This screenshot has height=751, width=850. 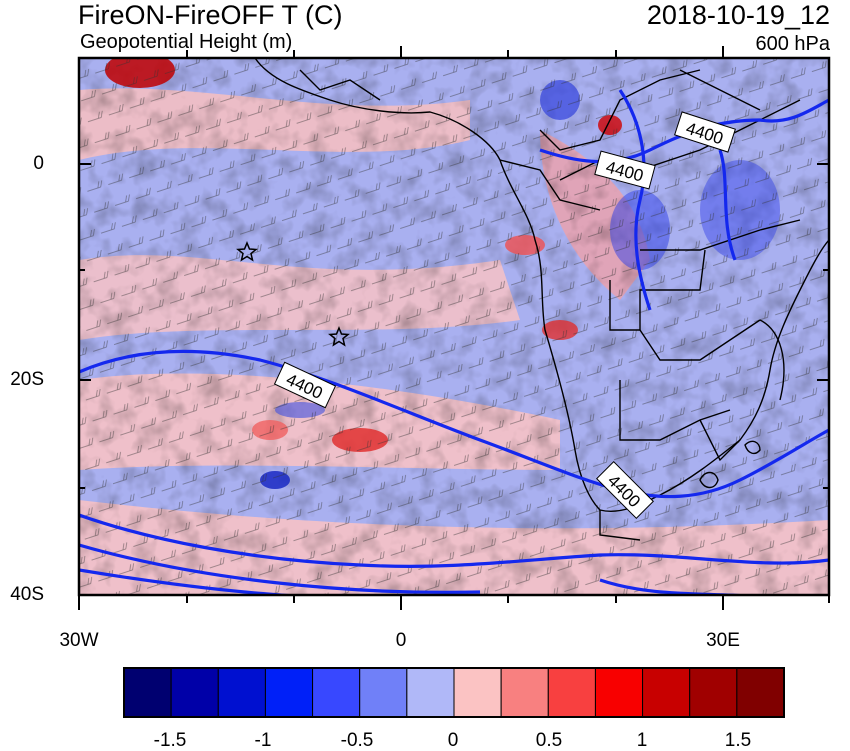 I want to click on pressure-level: 600 hPa, so click(x=792, y=44).